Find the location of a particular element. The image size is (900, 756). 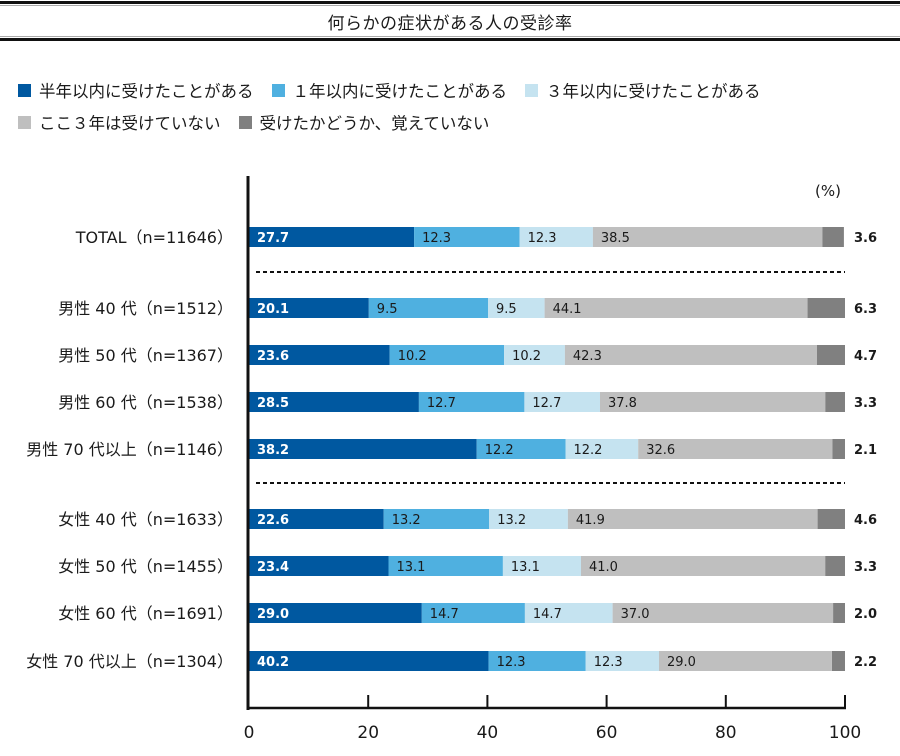

category-label: 女性 70 代以上（n=1304） is located at coordinates (129, 661).